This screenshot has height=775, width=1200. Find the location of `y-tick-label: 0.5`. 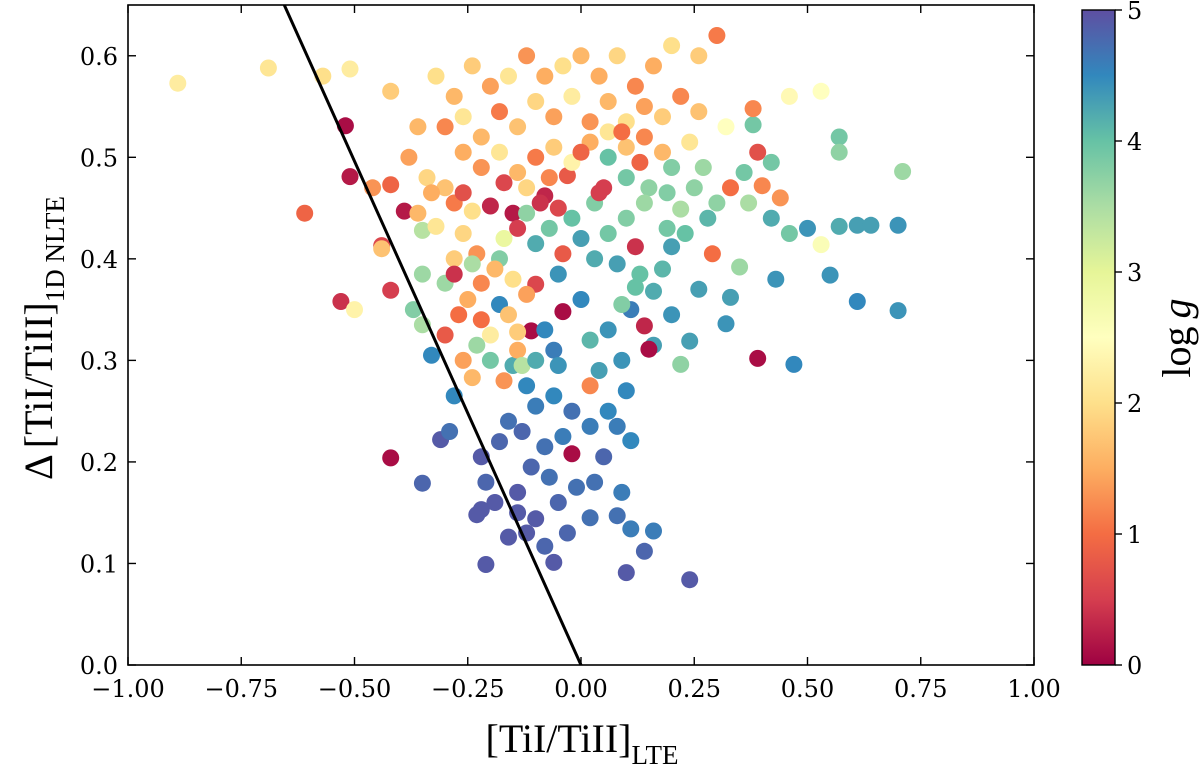

y-tick-label: 0.5 is located at coordinates (99, 158).